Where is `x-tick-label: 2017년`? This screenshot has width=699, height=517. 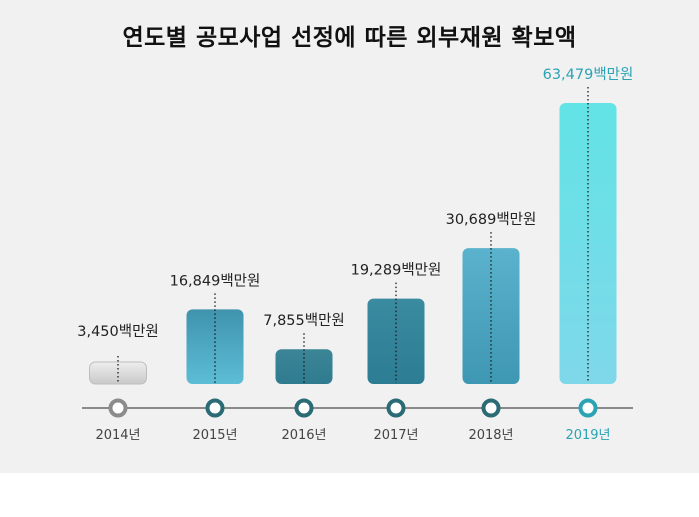
x-tick-label: 2017년 is located at coordinates (395, 435).